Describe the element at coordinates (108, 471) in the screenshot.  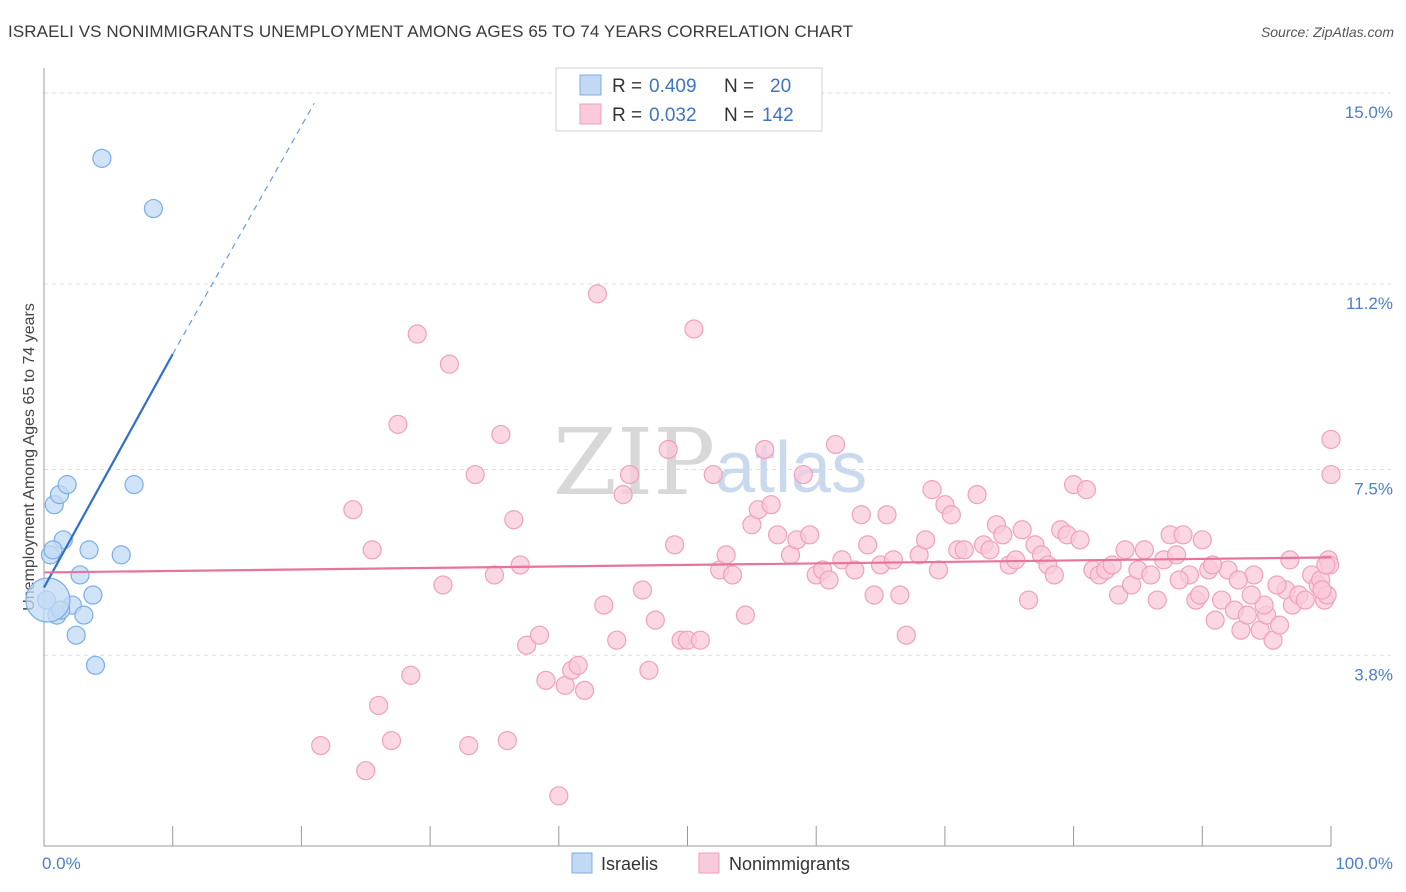
I see `trend-israelis-solid` at that location.